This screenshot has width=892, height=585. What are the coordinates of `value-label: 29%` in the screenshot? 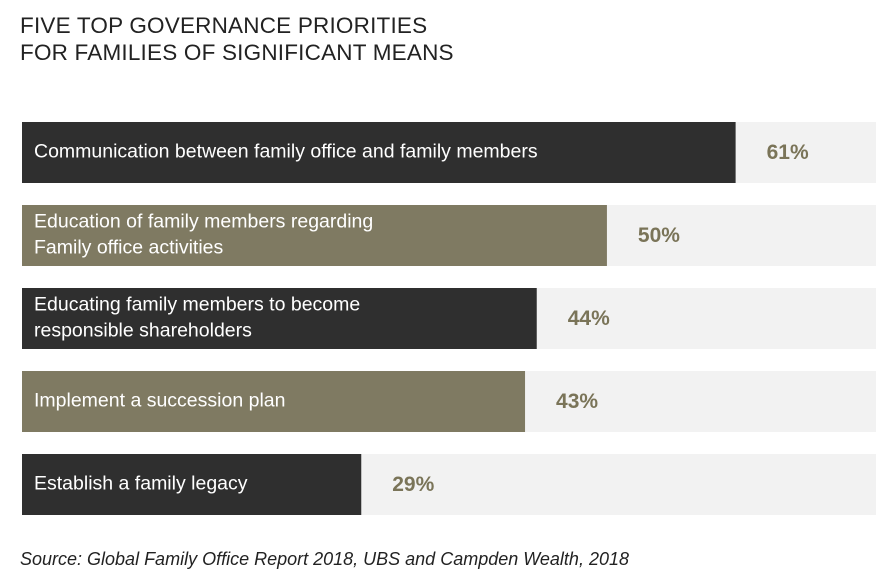 It's located at (413, 484).